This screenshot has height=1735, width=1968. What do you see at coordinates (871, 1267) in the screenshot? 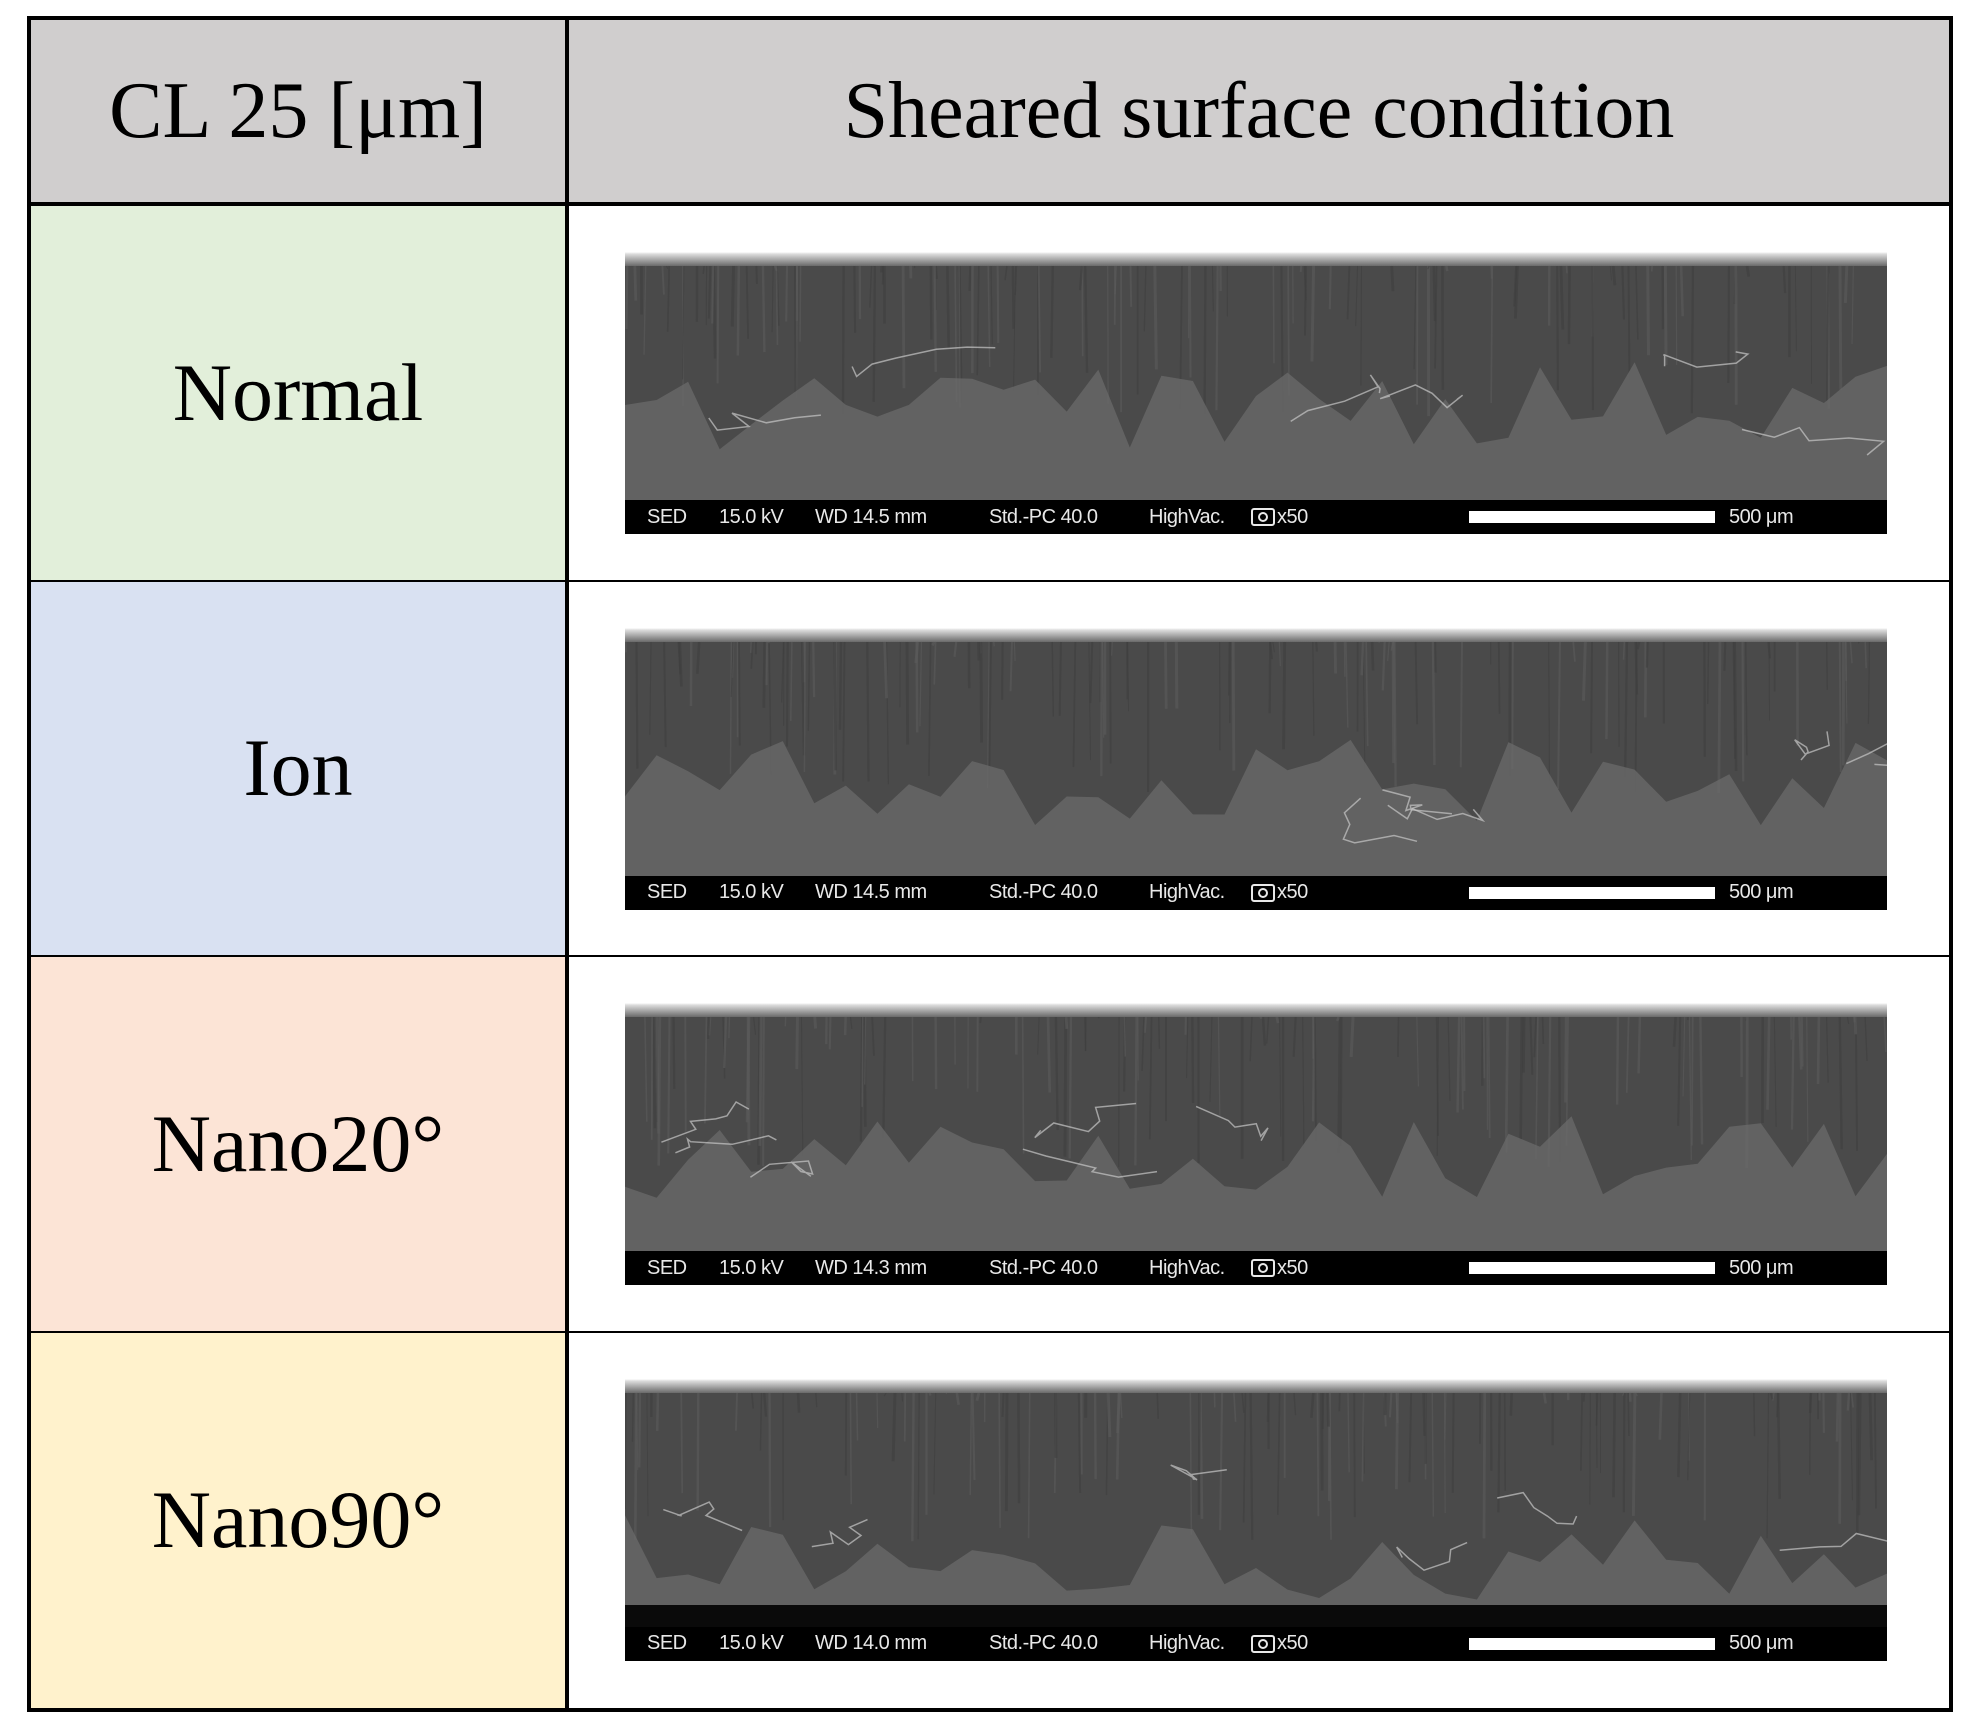
I see `sem-working-distance: WD 14.3 mm` at bounding box center [871, 1267].